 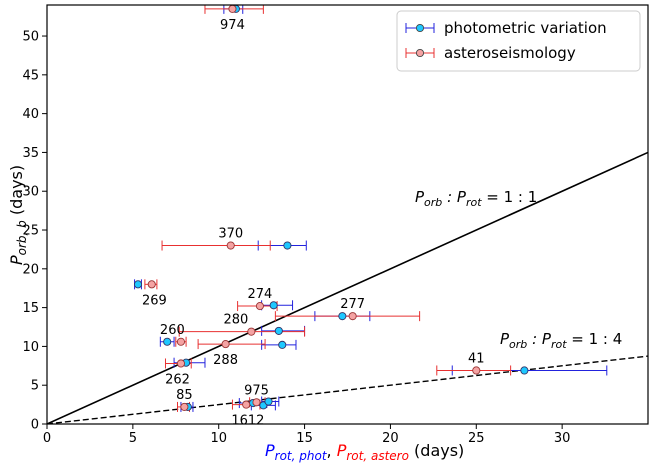 I want to click on legend-box, so click(x=518, y=41).